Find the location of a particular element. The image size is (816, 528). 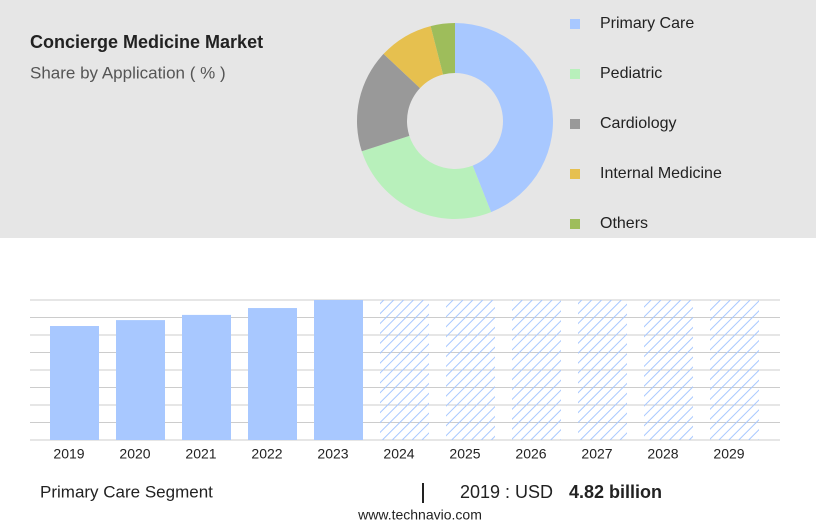

x-tick-label: 2024 is located at coordinates (398, 454).